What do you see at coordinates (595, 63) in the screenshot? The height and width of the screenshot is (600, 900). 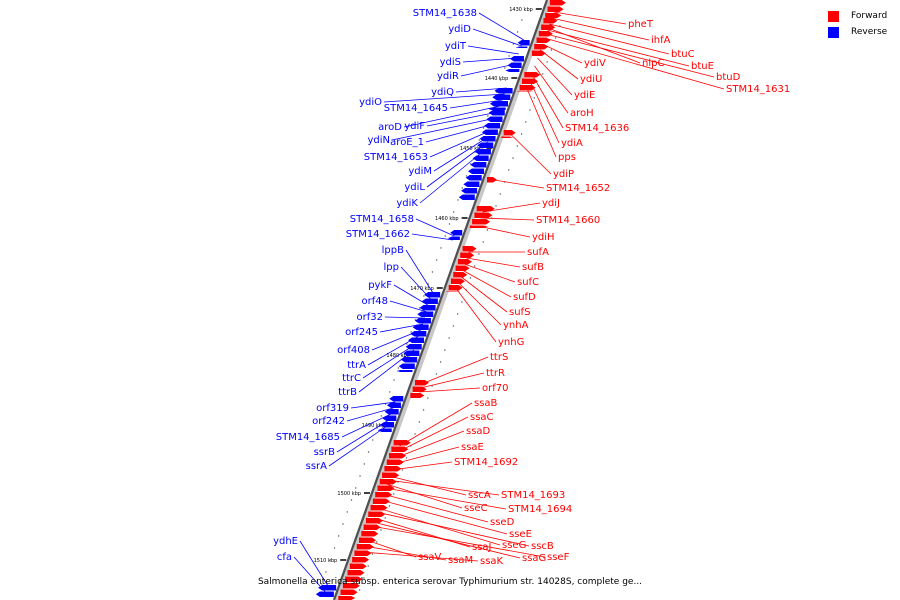 I see `forward-gene-label: ydiV` at bounding box center [595, 63].